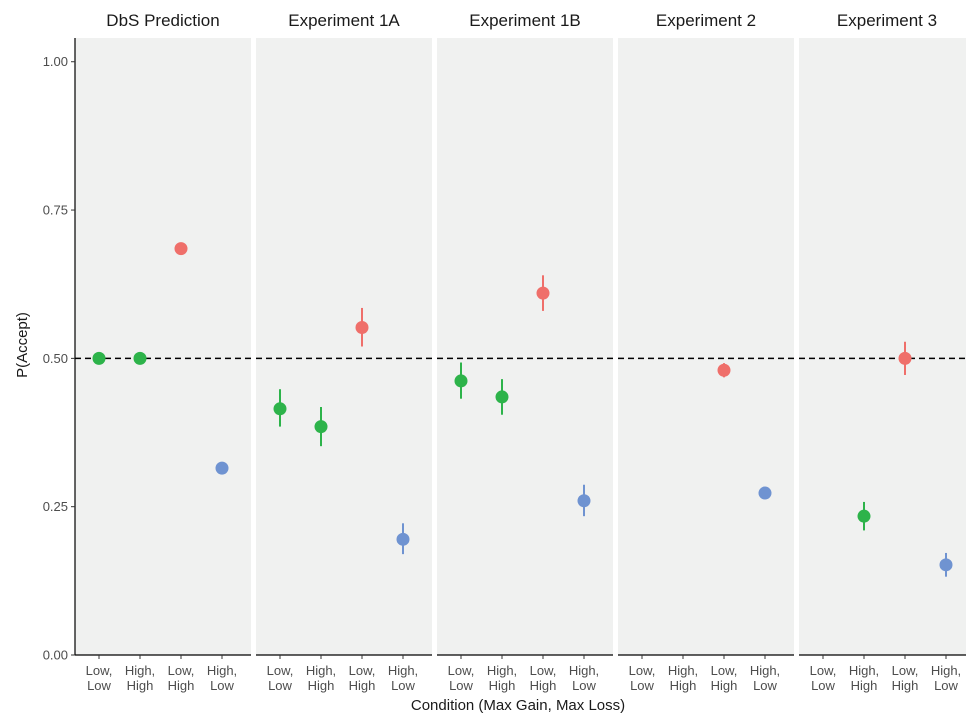 The image size is (966, 717). Describe the element at coordinates (882, 346) in the screenshot. I see `panel-background` at that location.